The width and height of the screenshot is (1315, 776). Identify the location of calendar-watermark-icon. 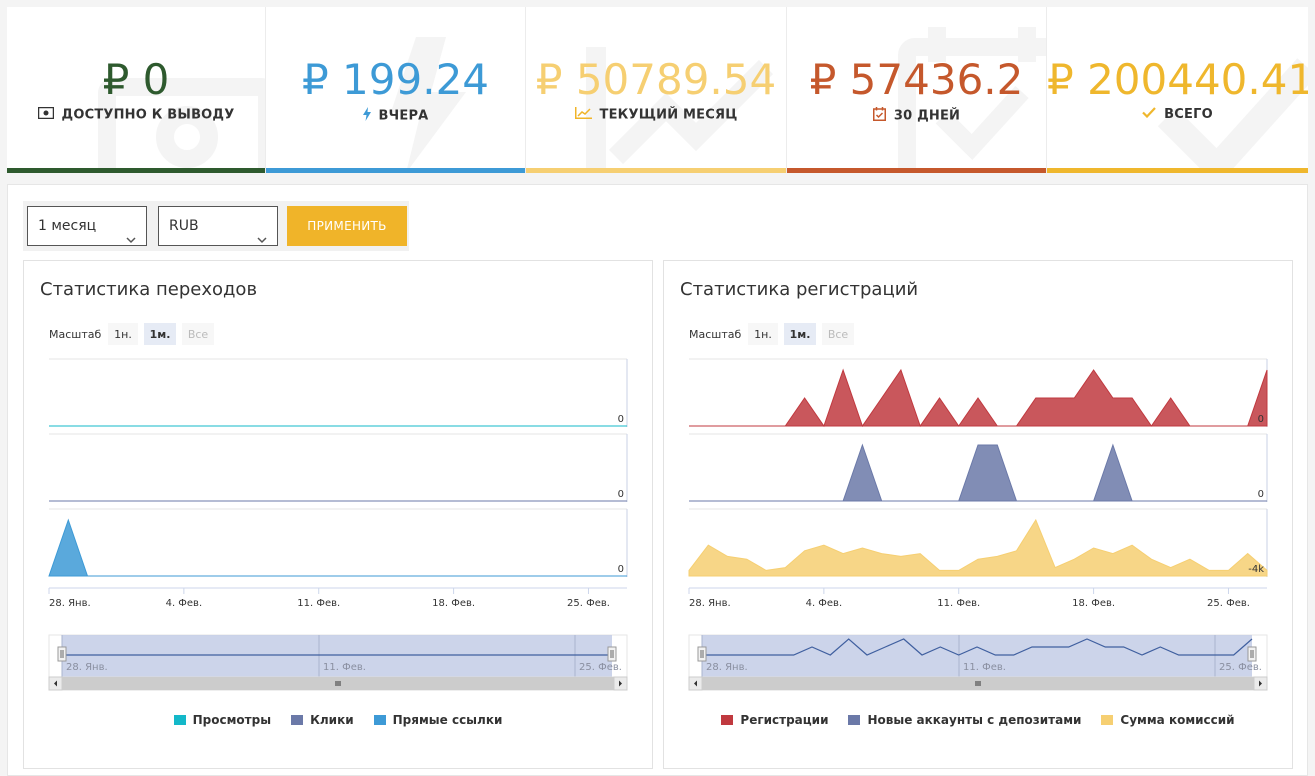
(972, 100).